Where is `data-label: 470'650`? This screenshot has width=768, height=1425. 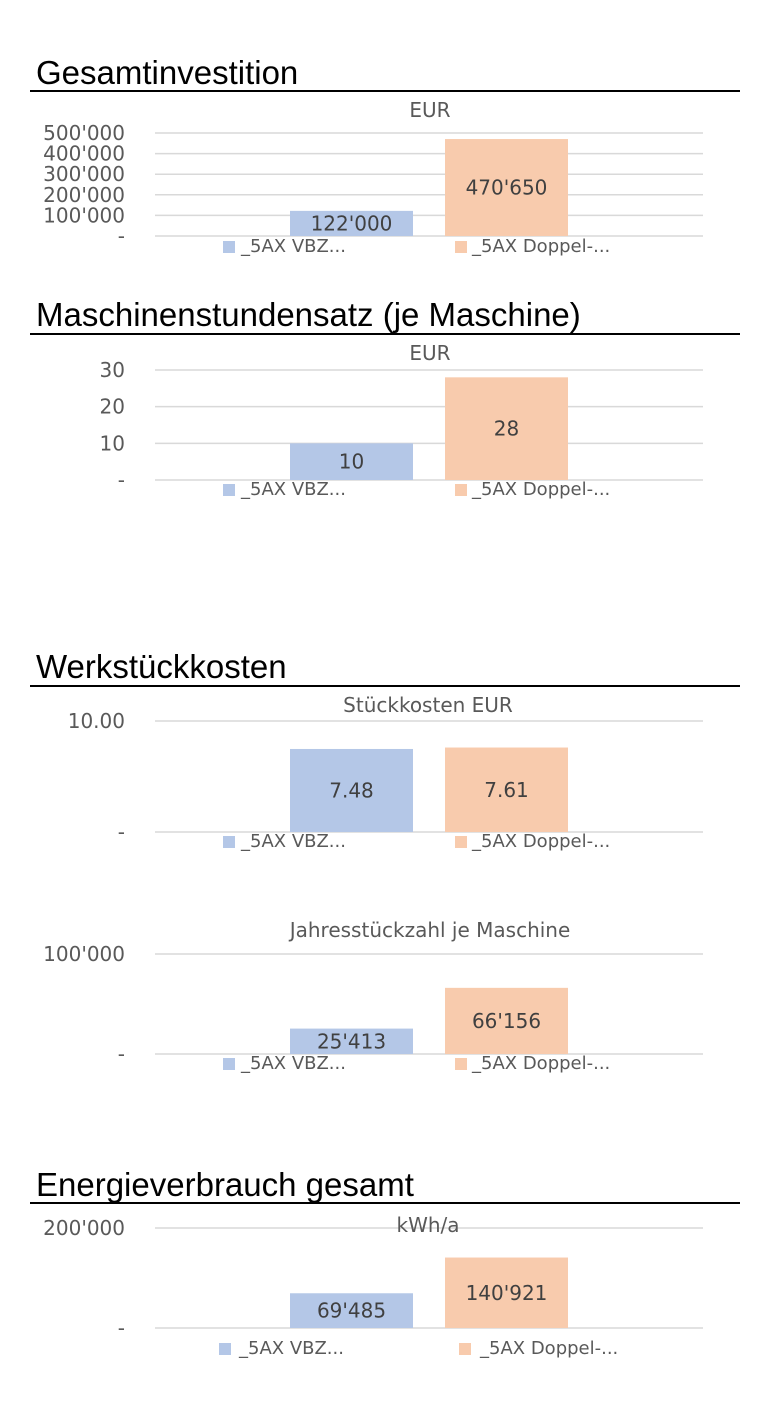
data-label: 470'650 is located at coordinates (507, 188).